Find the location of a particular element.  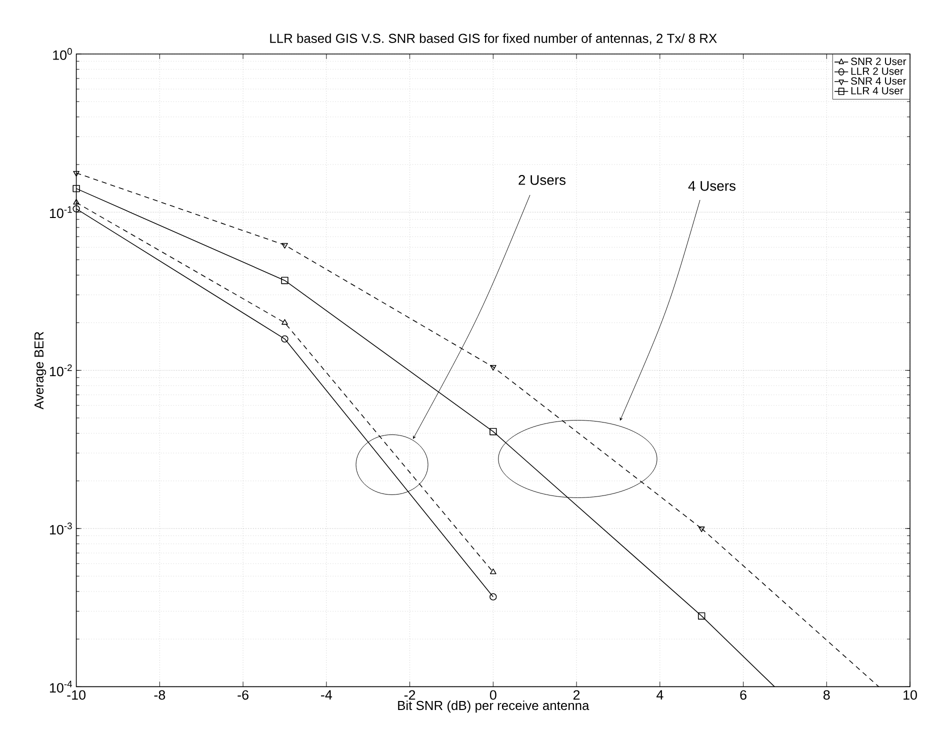

x-axis-title: Bit SNR (dB) per receive antenna is located at coordinates (494, 706).